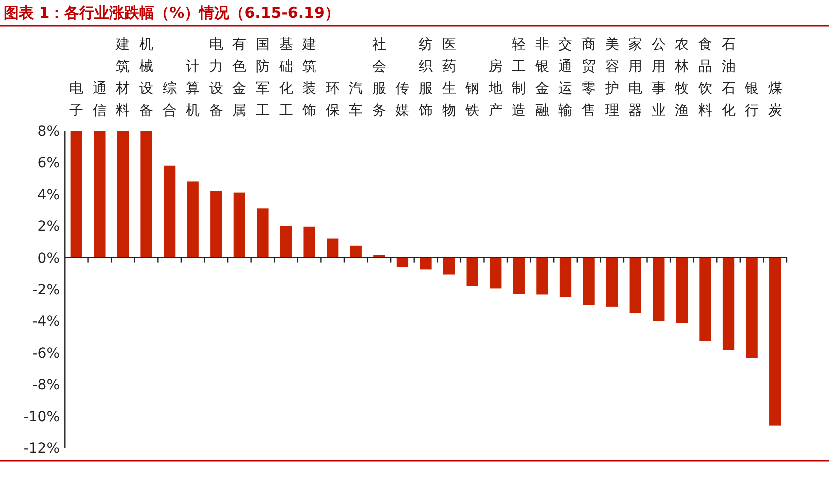 The image size is (829, 493). What do you see at coordinates (46, 290) in the screenshot?
I see `y-tick-label: -2%` at bounding box center [46, 290].